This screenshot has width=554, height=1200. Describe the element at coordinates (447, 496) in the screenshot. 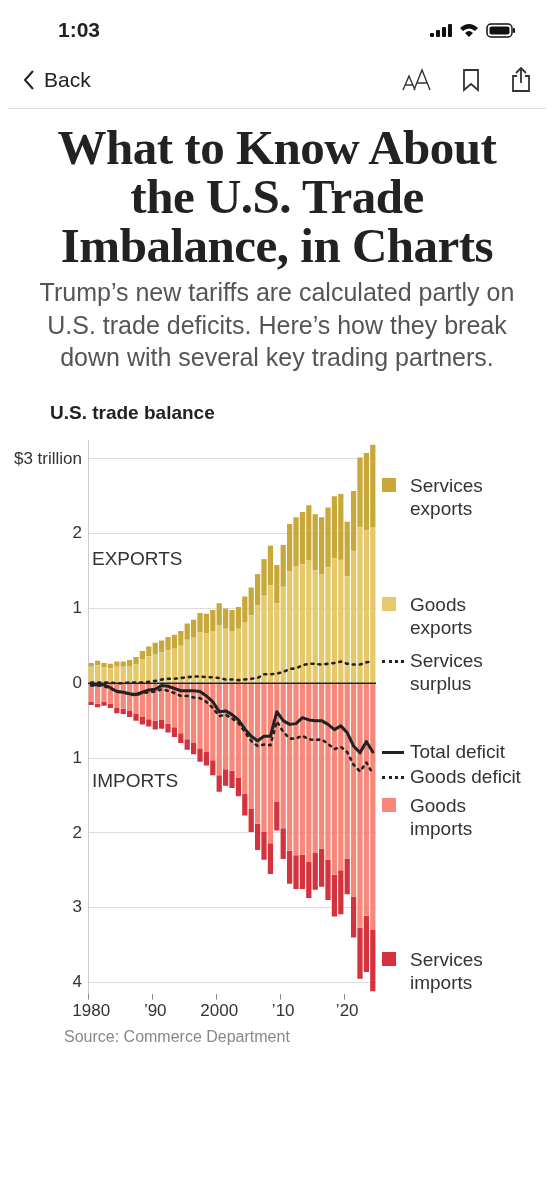

I see `legend-label: Services exports` at that location.